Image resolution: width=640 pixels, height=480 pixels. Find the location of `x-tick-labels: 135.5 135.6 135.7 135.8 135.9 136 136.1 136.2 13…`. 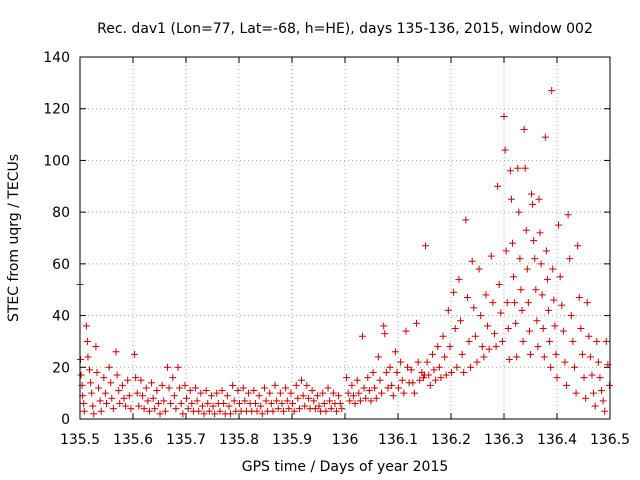

x-tick-labels: 135.5 135.6 135.7 135.8 135.9 136 136.1 136.2 13… is located at coordinates (345, 440).